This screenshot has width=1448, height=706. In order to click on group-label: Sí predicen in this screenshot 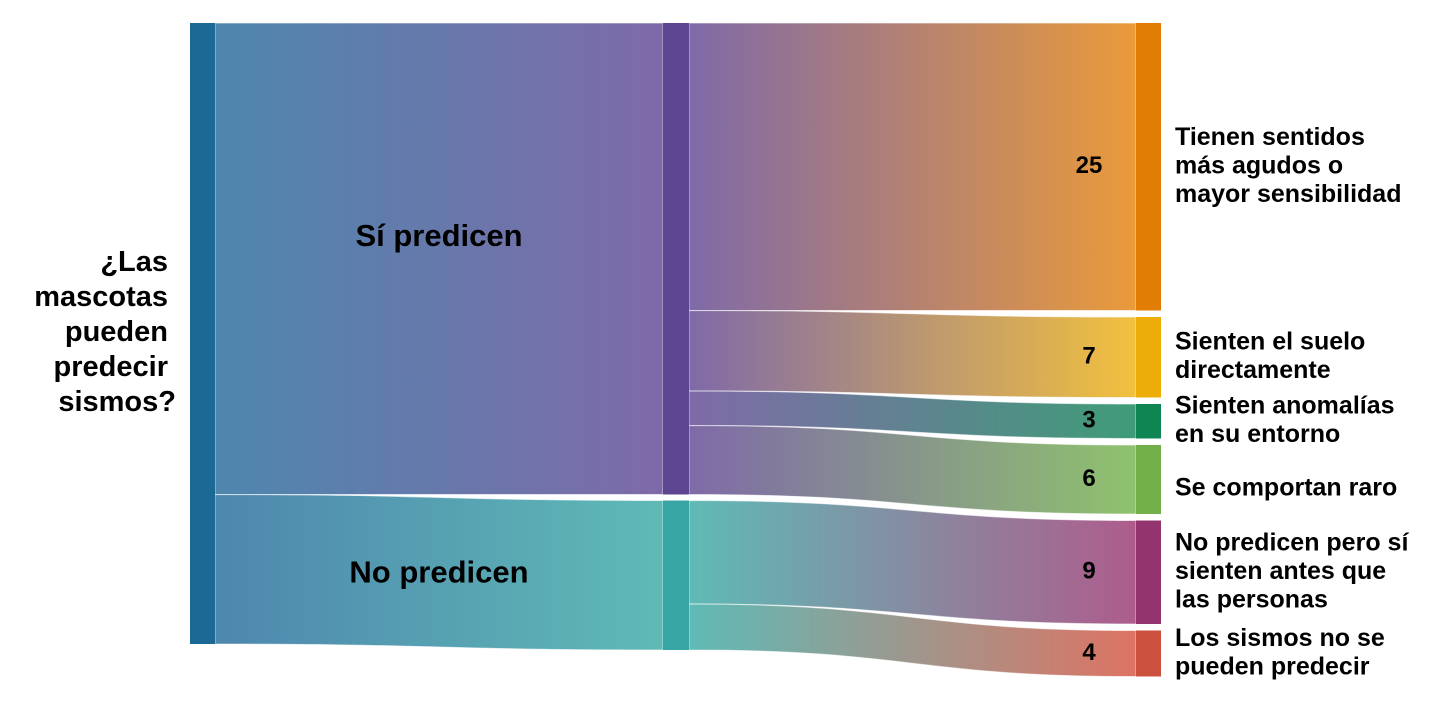, I will do `click(438, 235)`.